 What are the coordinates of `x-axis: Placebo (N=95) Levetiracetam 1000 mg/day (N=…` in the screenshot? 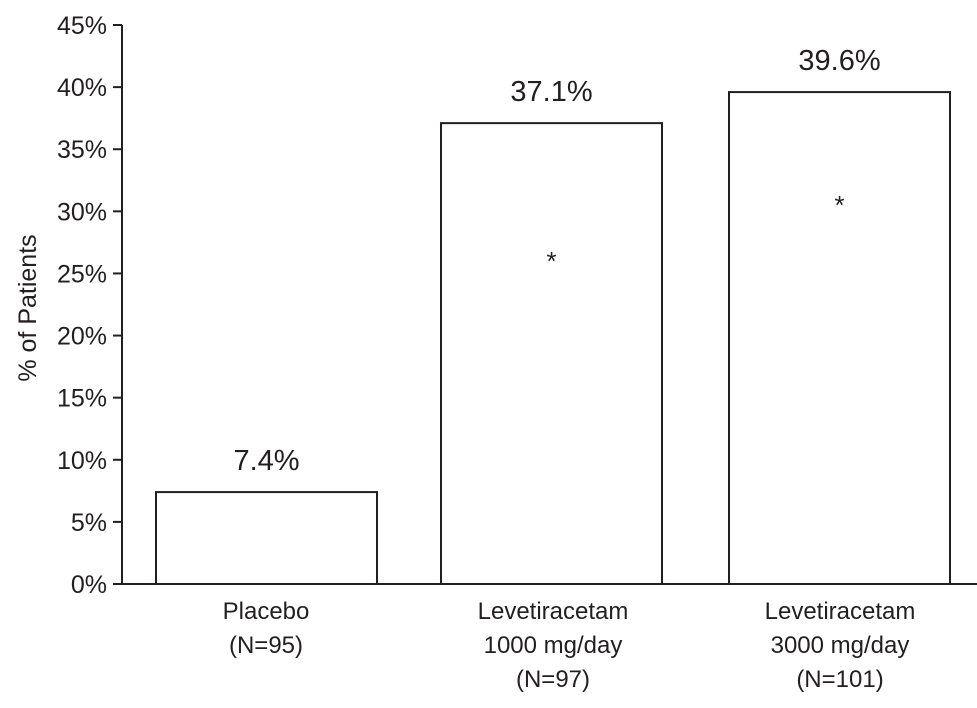 It's located at (545, 638).